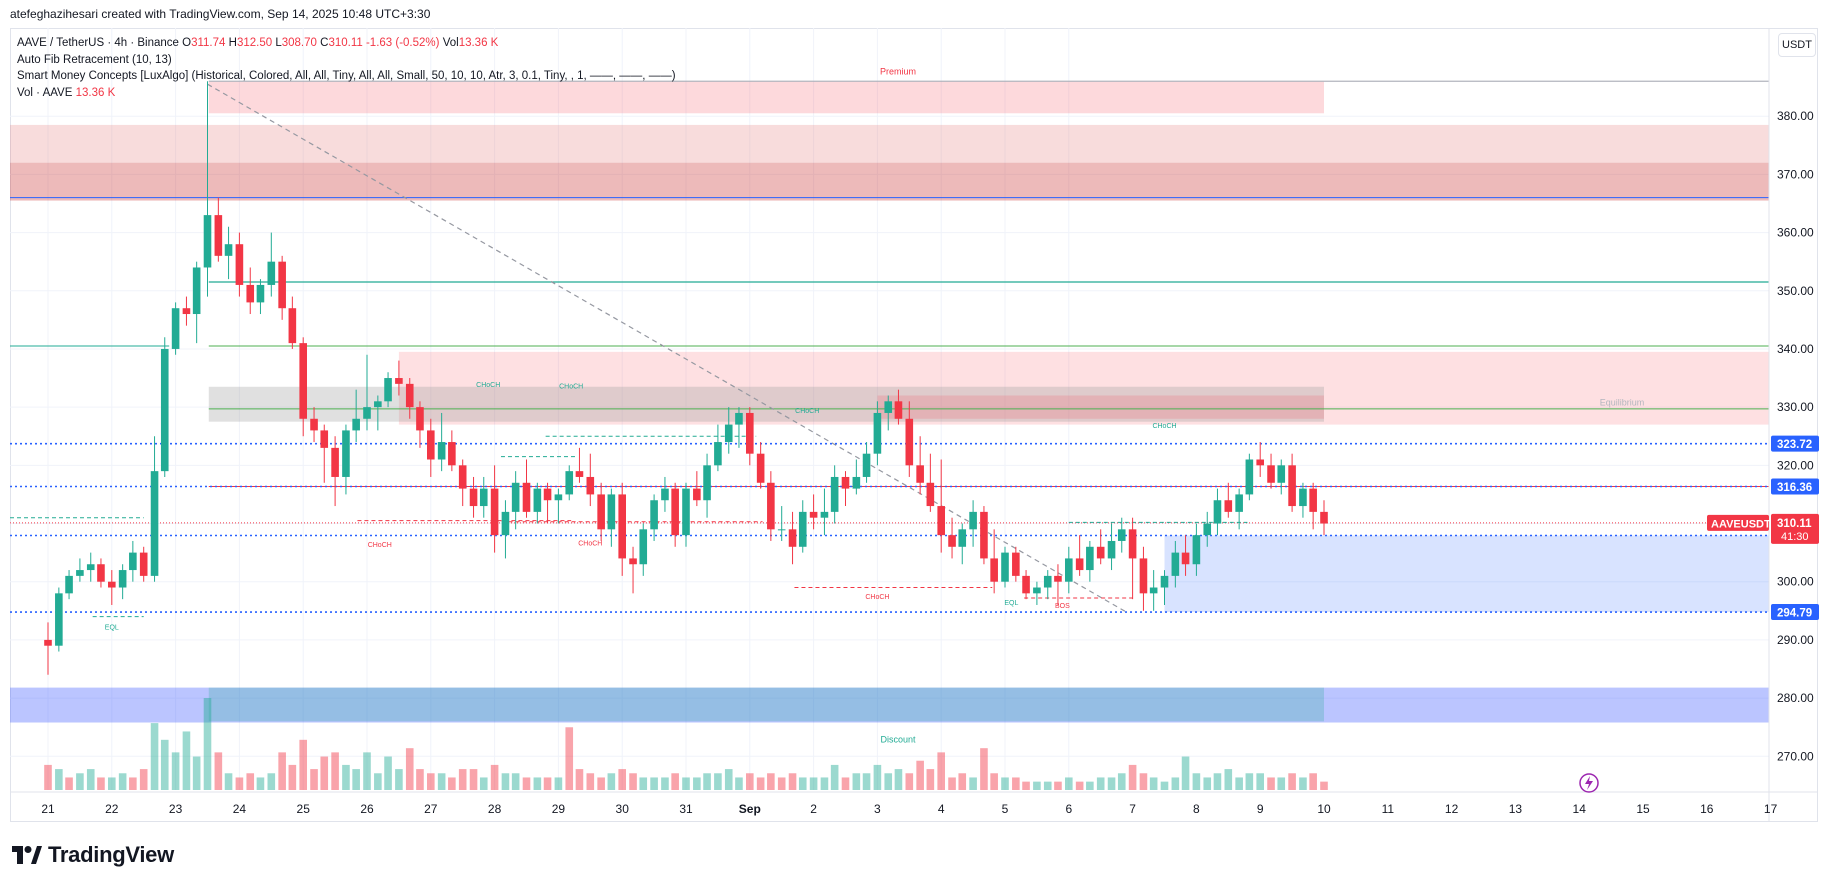  Describe the element at coordinates (27, 855) in the screenshot. I see `tradingview-logo-icon` at that location.